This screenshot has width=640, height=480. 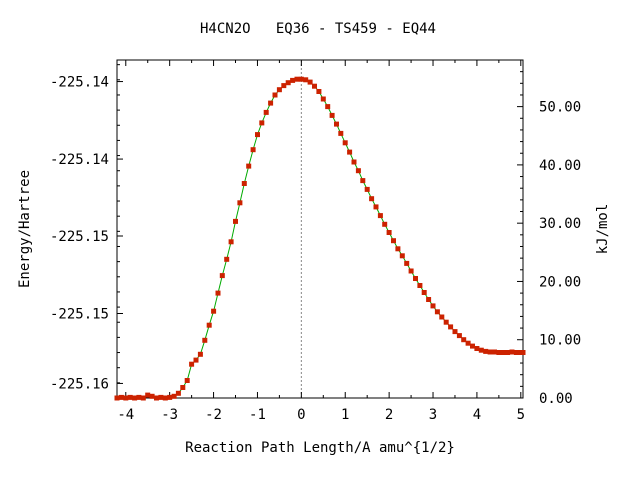 What do you see at coordinates (345, 415) in the screenshot?
I see `x-tick-label: 1` at bounding box center [345, 415].